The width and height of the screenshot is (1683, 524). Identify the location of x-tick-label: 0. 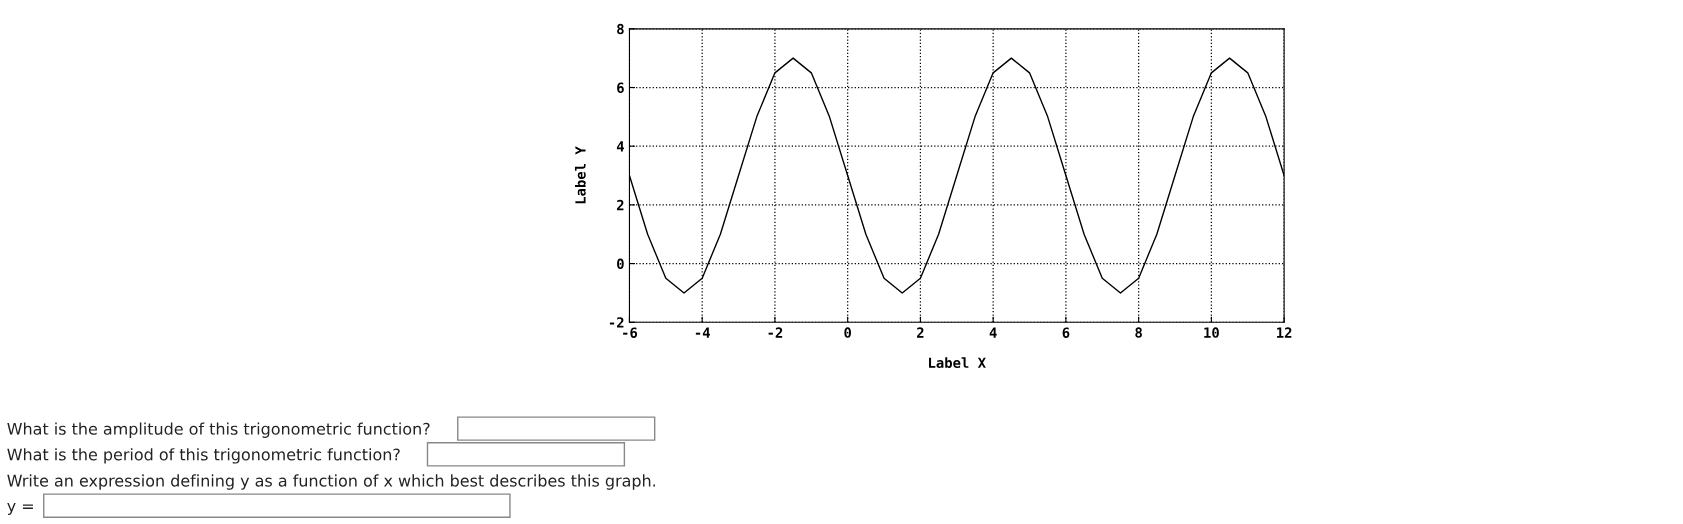
(848, 332).